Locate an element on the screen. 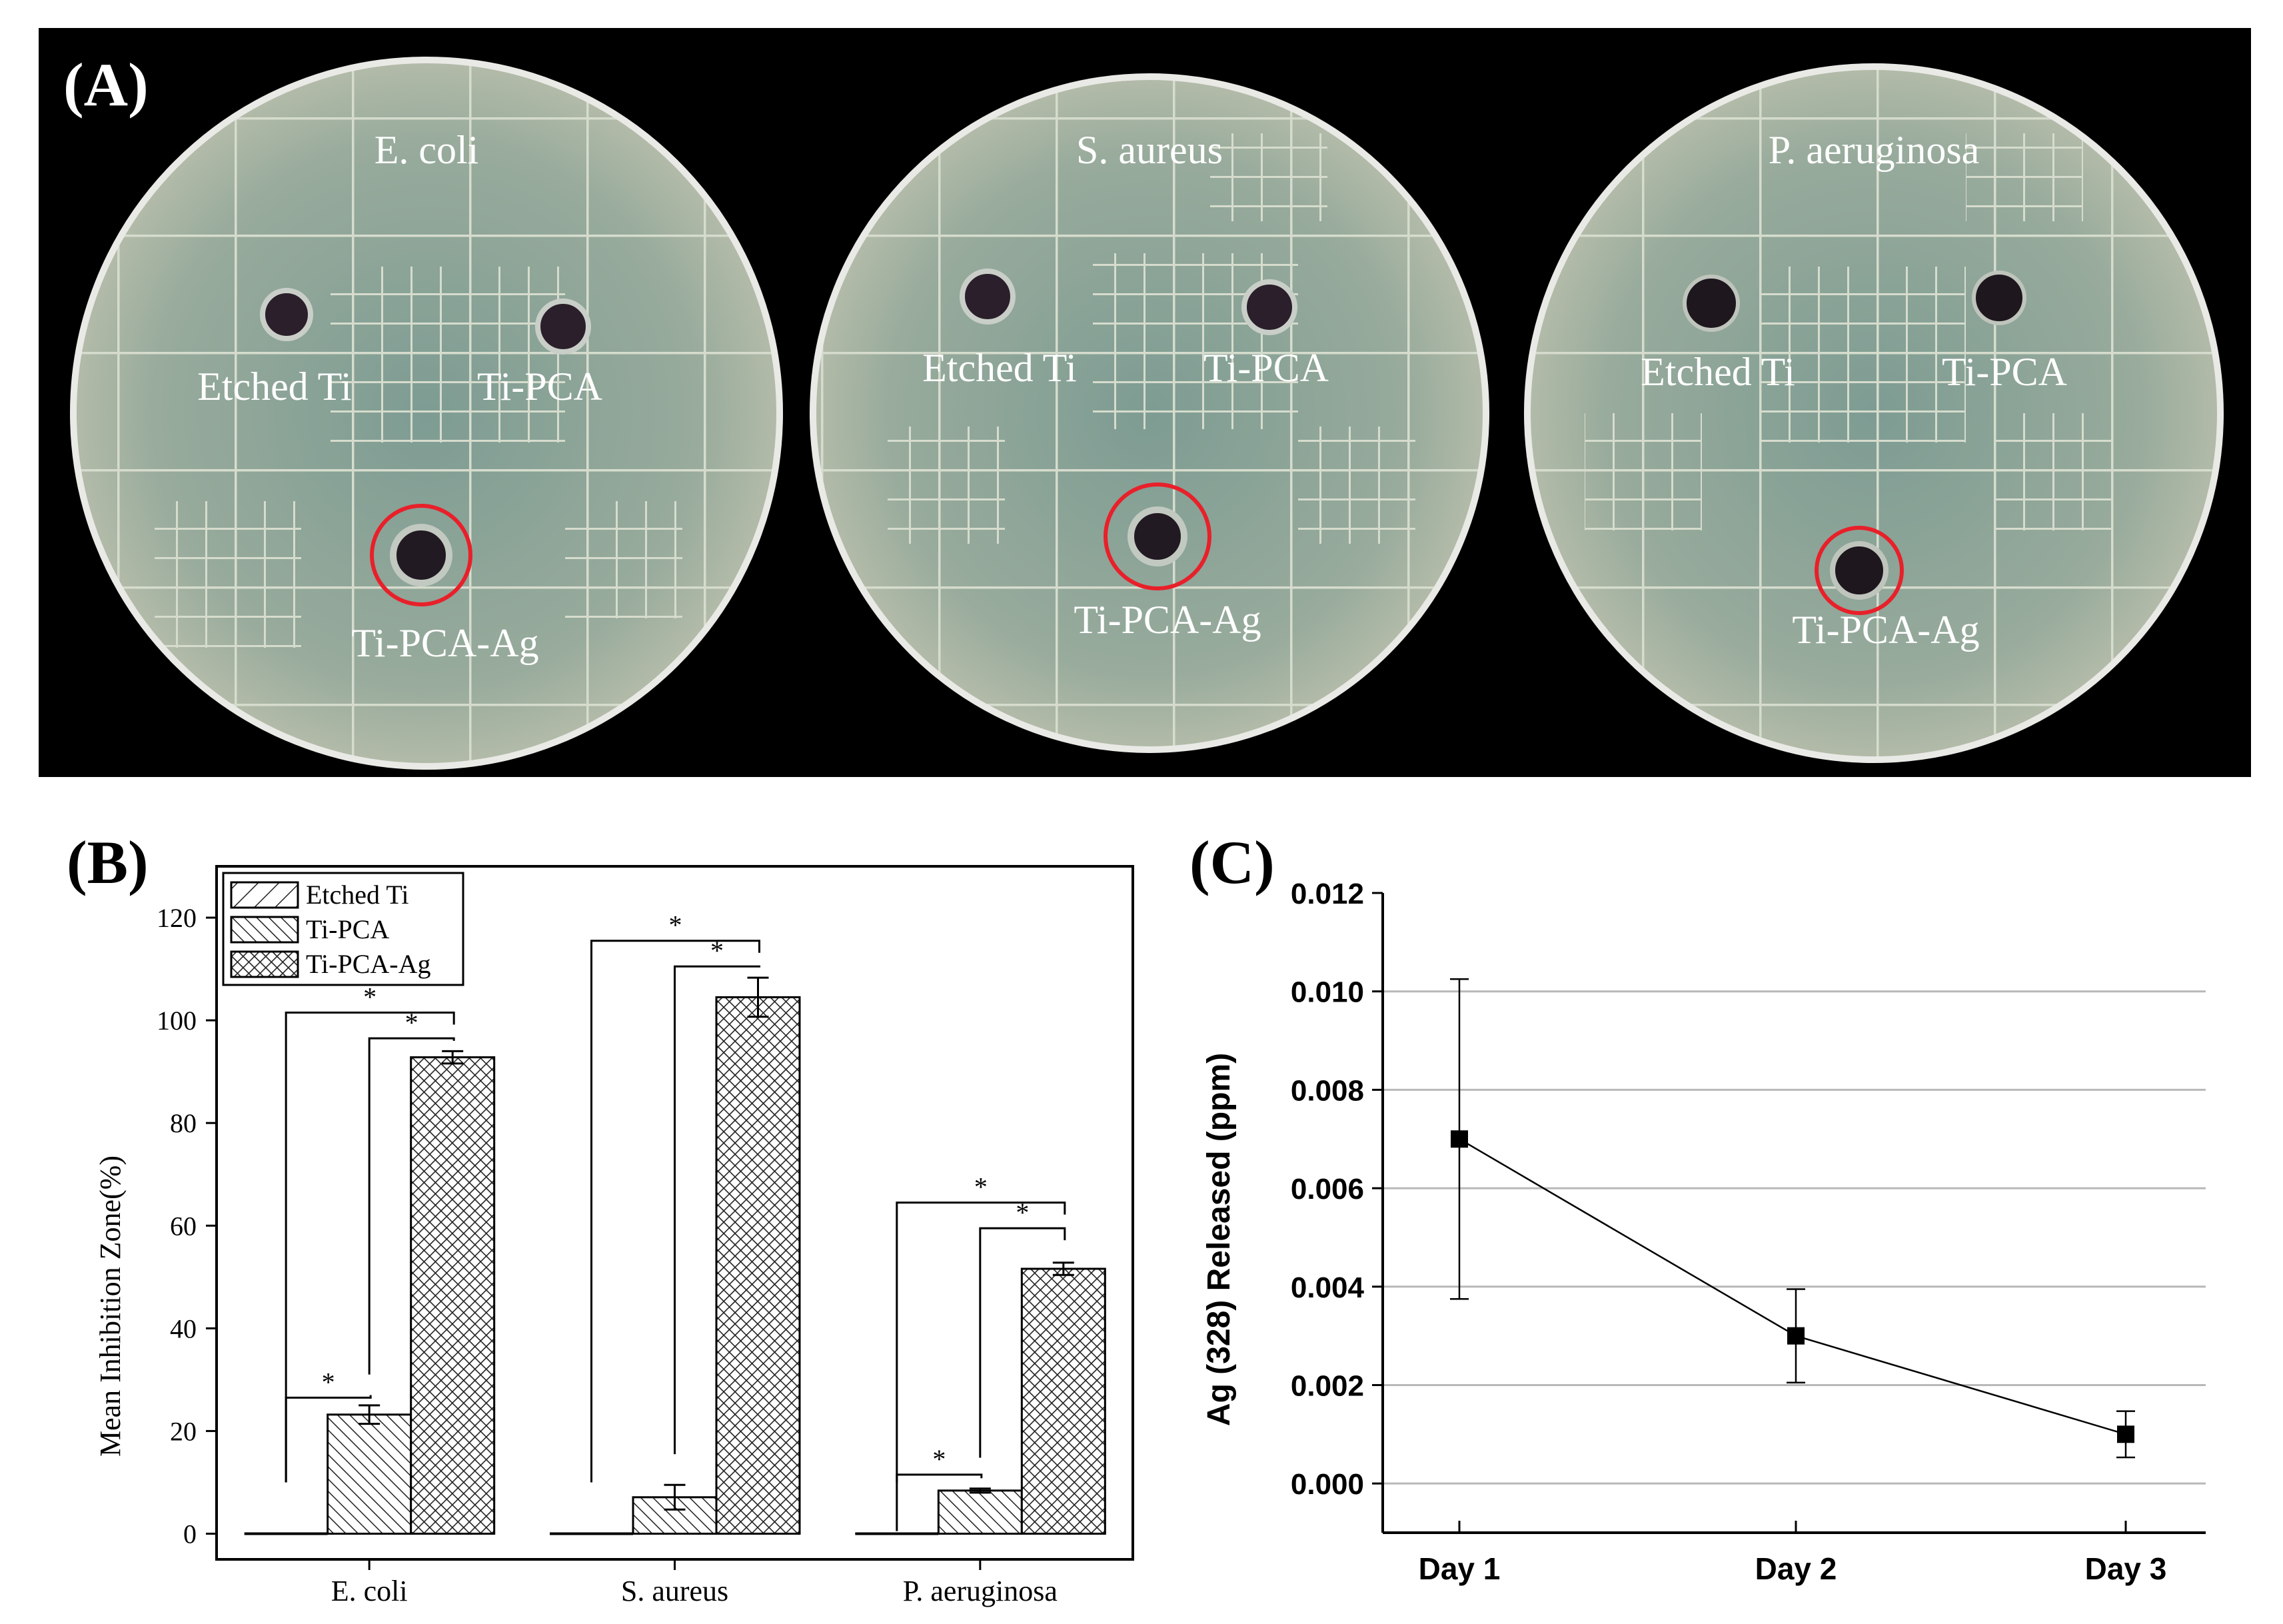  y-tick-label: 40 is located at coordinates (183, 1328).